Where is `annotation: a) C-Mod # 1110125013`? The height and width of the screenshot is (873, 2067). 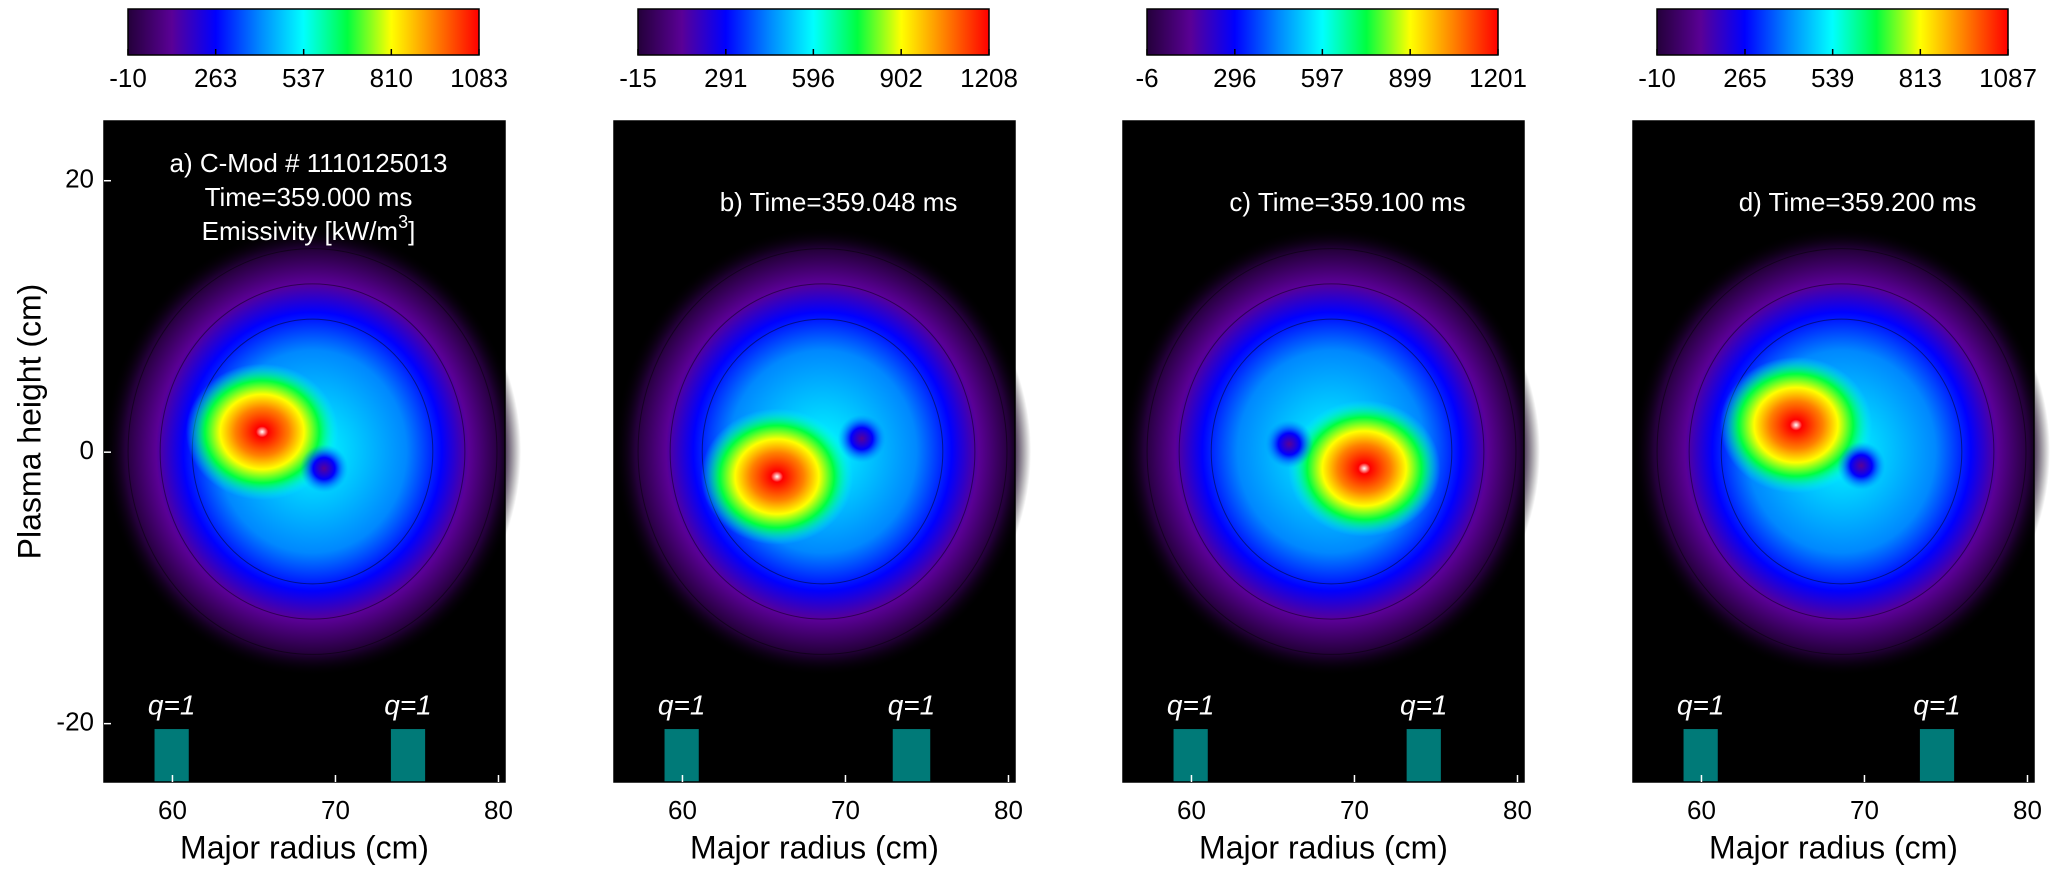
annotation: a) C-Mod # 1110125013 is located at coordinates (309, 163).